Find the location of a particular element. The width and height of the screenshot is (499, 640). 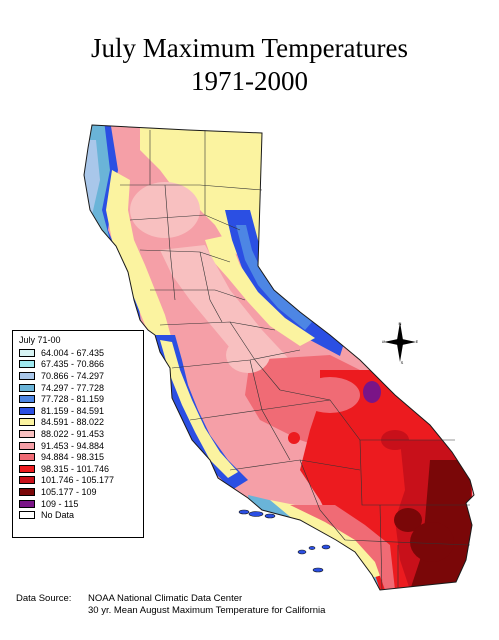

legend-item: 84.591 - 88.022 is located at coordinates (81, 423).